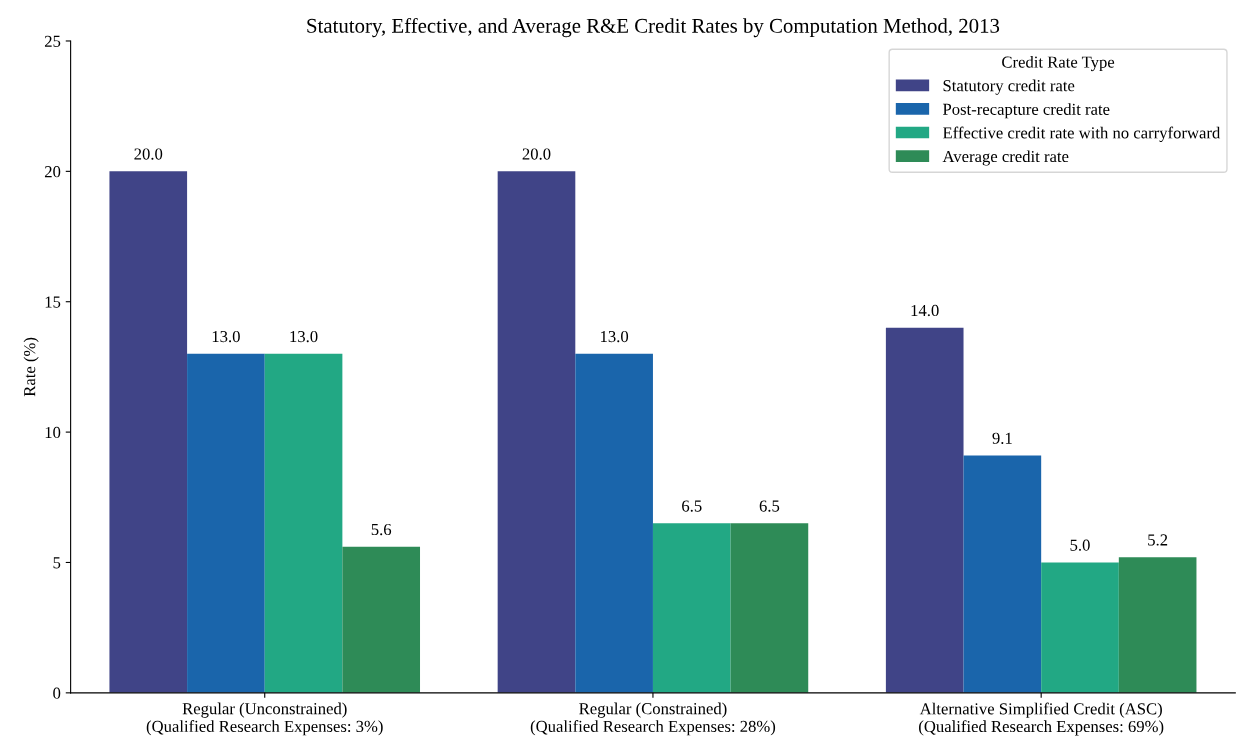  Describe the element at coordinates (1026, 111) in the screenshot. I see `legend-label: Post-recapture credit rate` at that location.